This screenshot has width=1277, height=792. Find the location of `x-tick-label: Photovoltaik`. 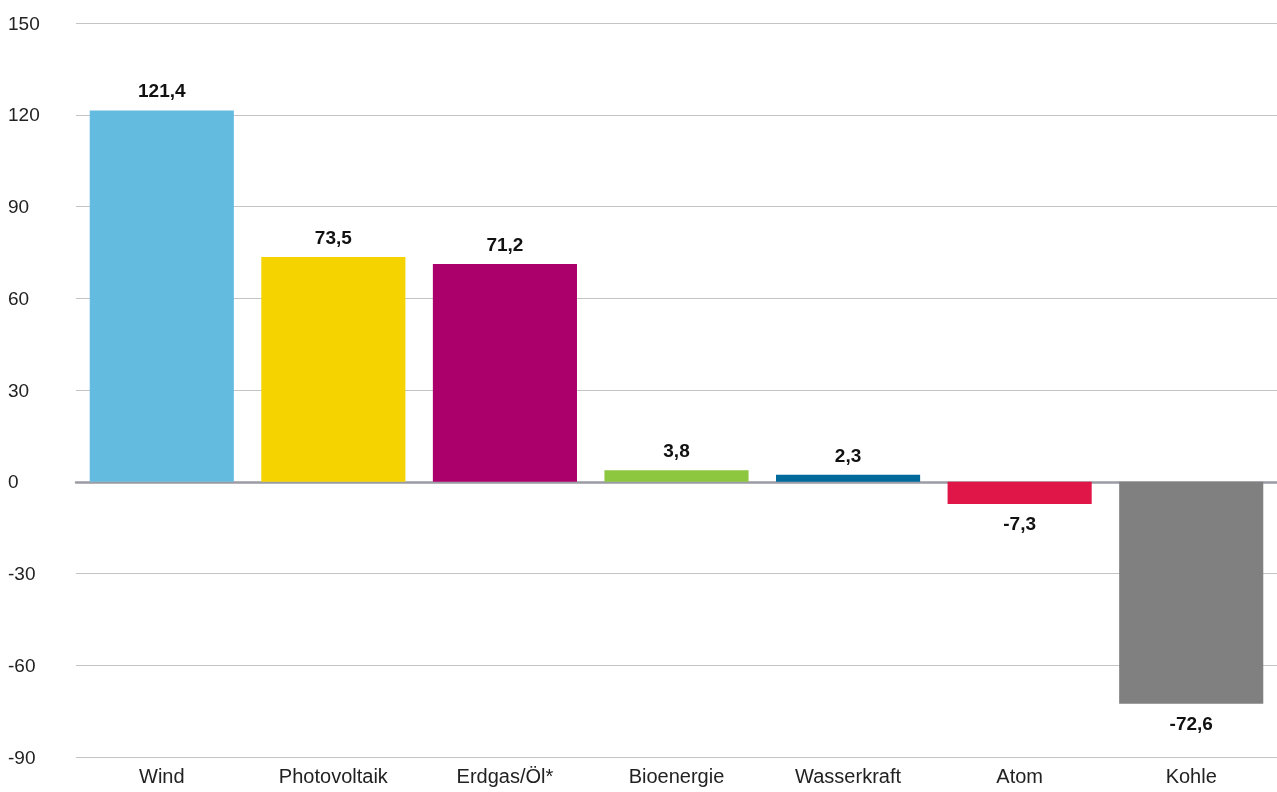

x-tick-label: Photovoltaik is located at coordinates (333, 776).